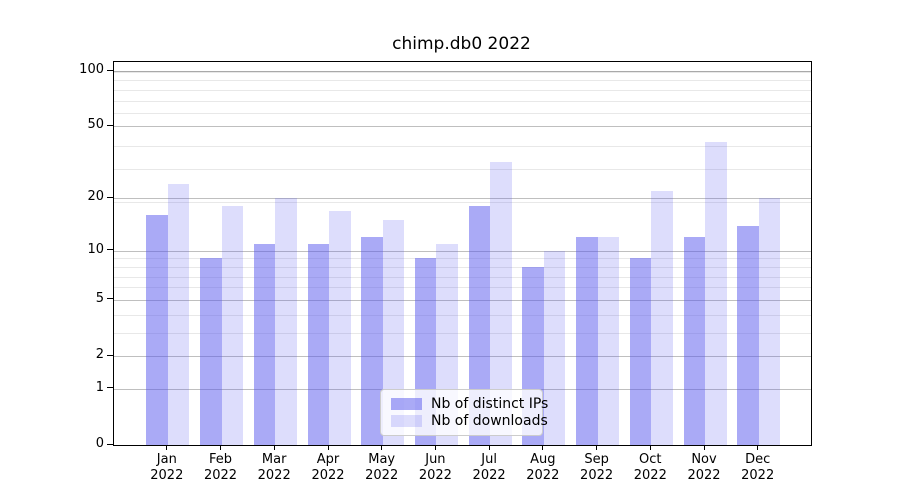  Describe the element at coordinates (758, 468) in the screenshot. I see `x-tick-label: Dec 2022` at that location.